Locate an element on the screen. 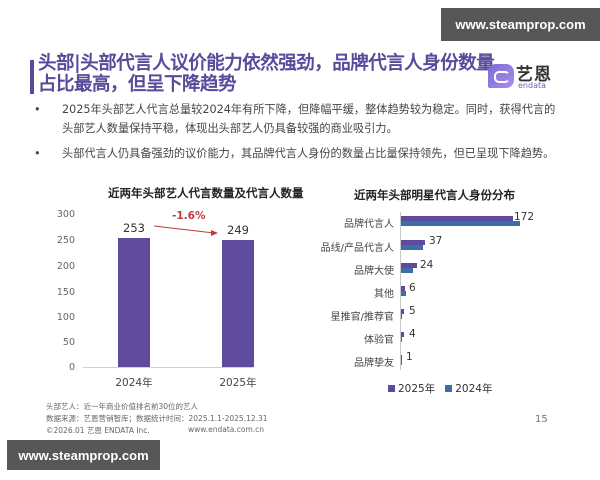  change-annotation: -1.6% is located at coordinates (189, 216).